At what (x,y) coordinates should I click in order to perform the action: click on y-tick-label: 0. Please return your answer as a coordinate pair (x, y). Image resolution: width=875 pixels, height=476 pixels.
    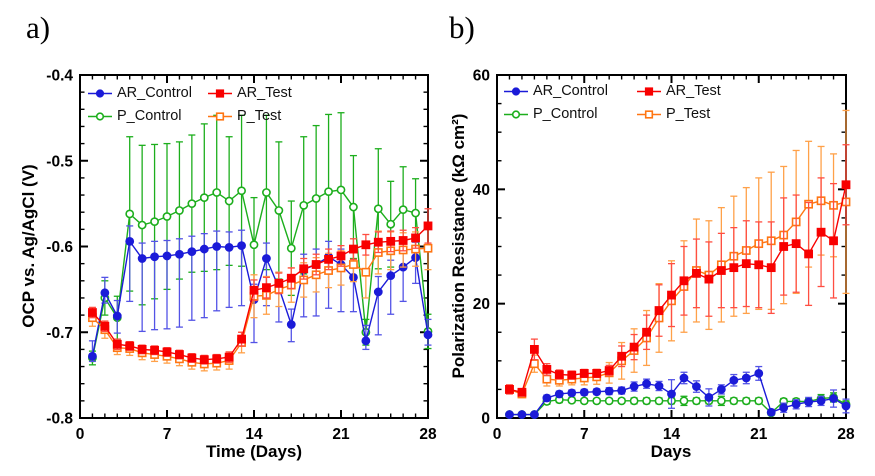
    Looking at the image, I should click on (485, 419).